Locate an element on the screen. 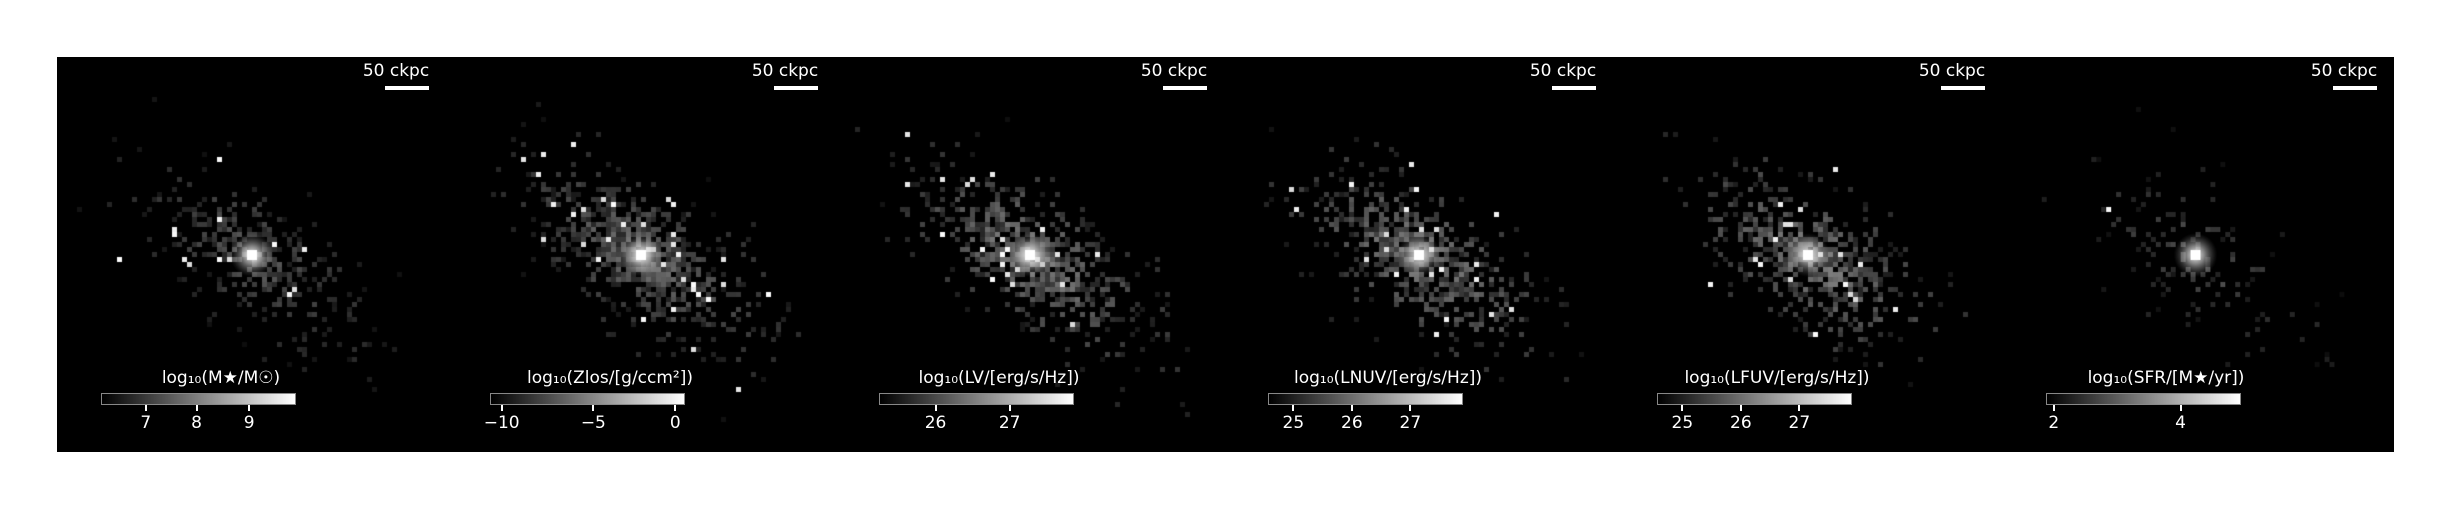 This screenshot has height=507, width=2444. colorbar-label: log₁₀(M★/M☉) is located at coordinates (221, 378).